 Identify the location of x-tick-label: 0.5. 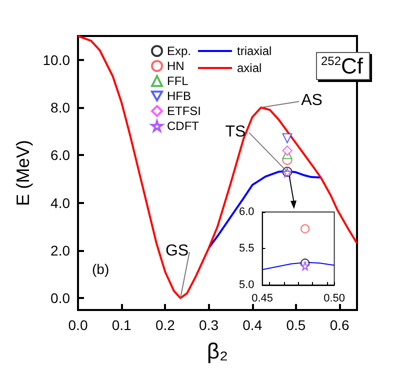
(296, 325).